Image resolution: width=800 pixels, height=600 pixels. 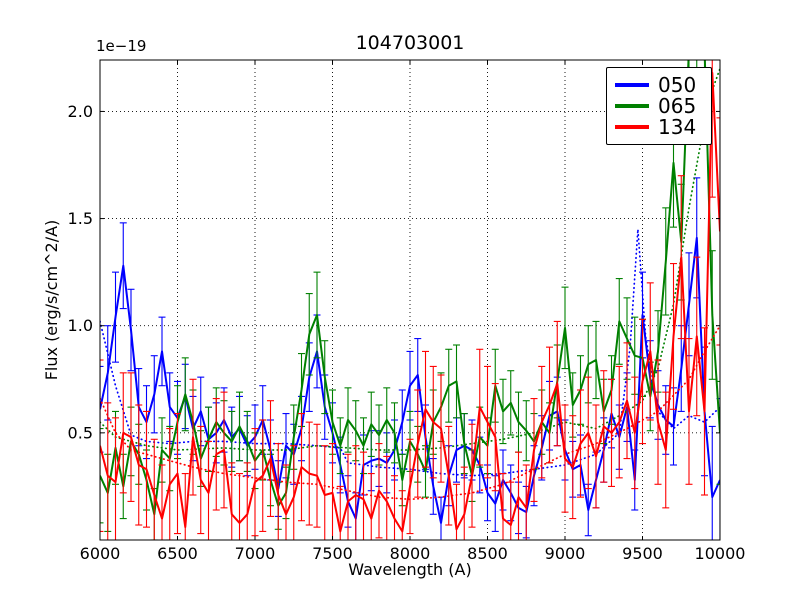 I want to click on legend-item-065: 065, so click(x=659, y=106).